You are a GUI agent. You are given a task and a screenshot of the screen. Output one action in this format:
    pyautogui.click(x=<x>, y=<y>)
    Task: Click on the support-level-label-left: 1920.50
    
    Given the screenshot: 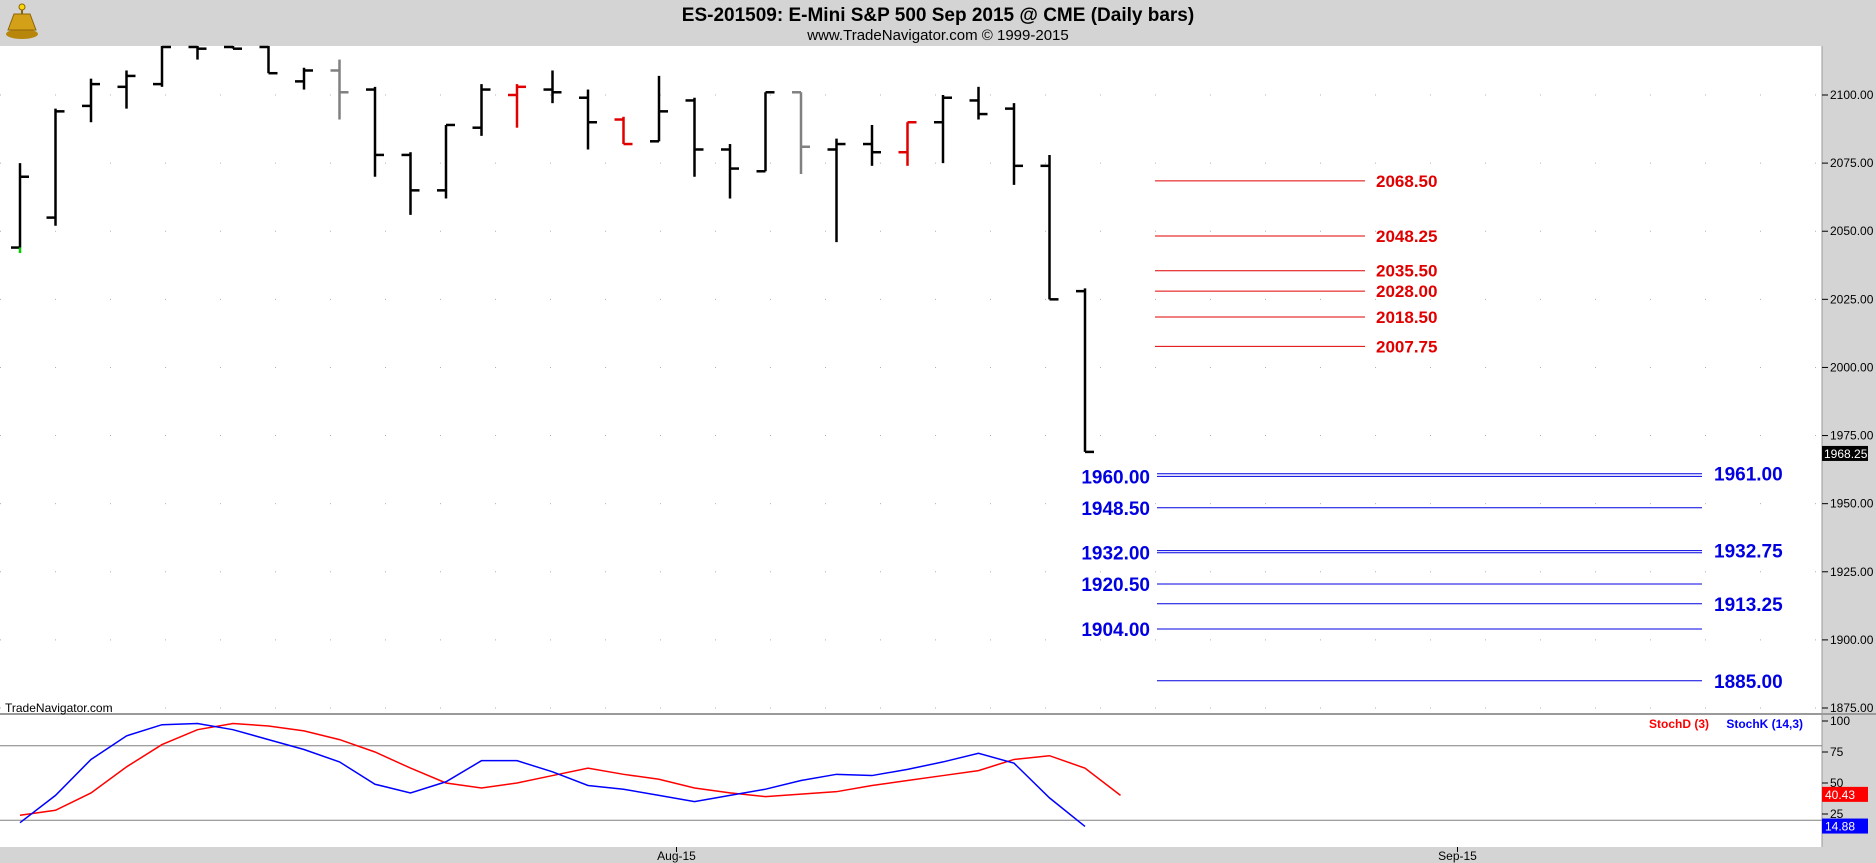 What is the action you would take?
    pyautogui.click(x=1115, y=585)
    